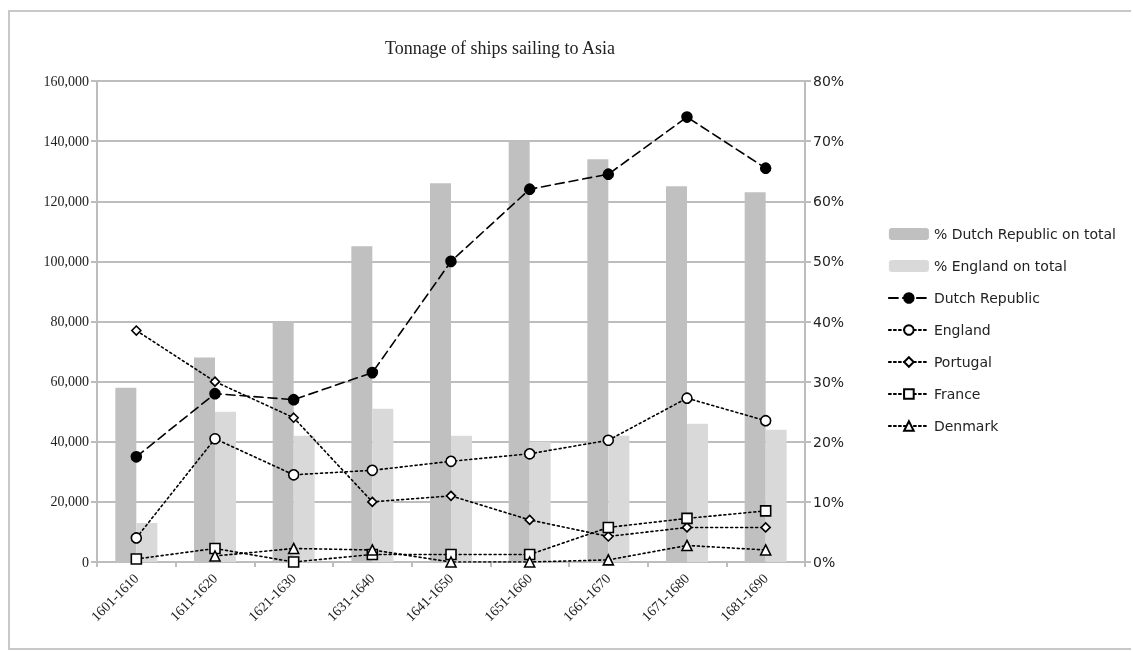 This screenshot has height=652, width=1133. Describe the element at coordinates (824, 562) in the screenshot. I see `y2-tick-label: 0%` at that location.